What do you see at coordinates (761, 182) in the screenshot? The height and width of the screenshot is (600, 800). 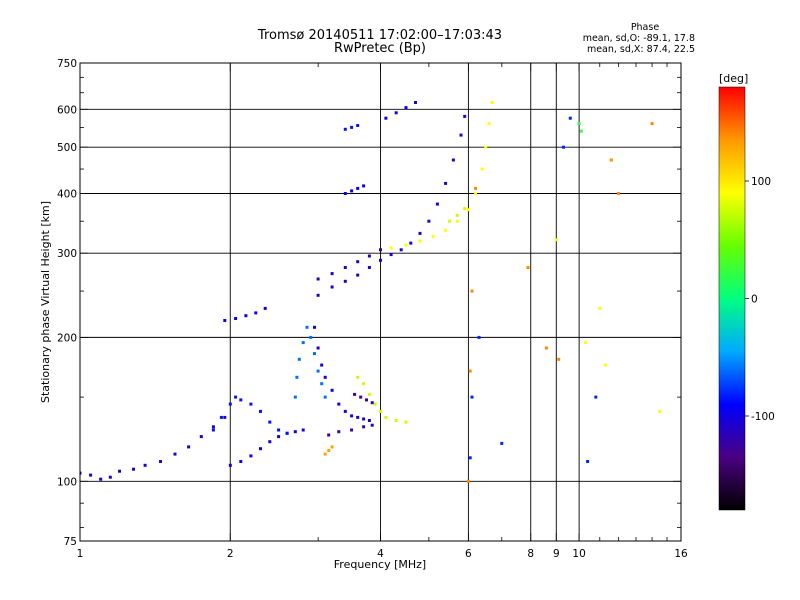 I see `colorbar-tick-label: 100` at bounding box center [761, 182].